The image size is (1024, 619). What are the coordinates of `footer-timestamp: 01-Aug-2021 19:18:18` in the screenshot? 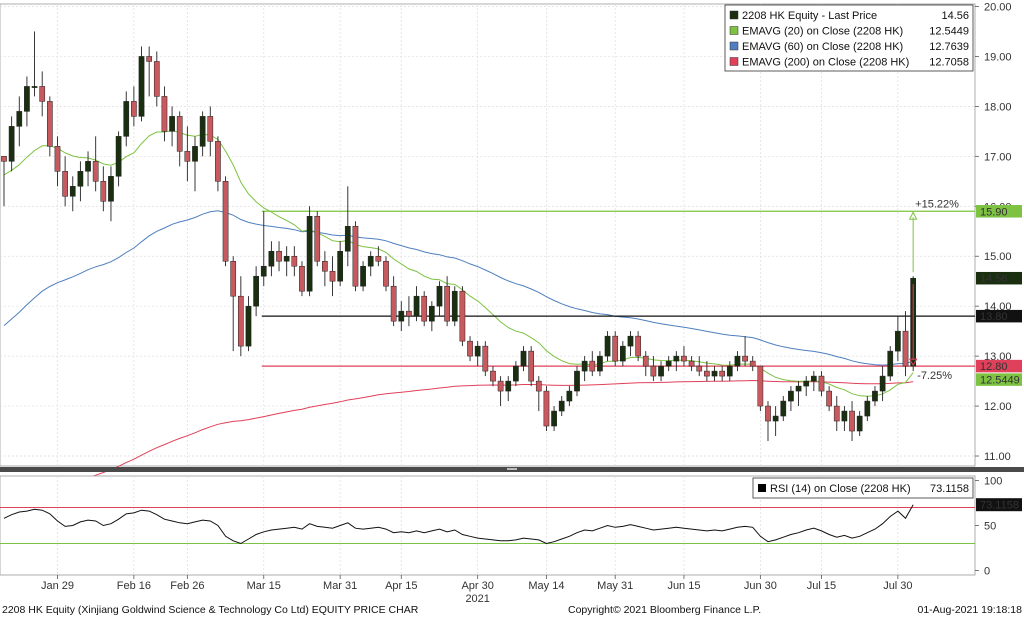 It's located at (969, 610).